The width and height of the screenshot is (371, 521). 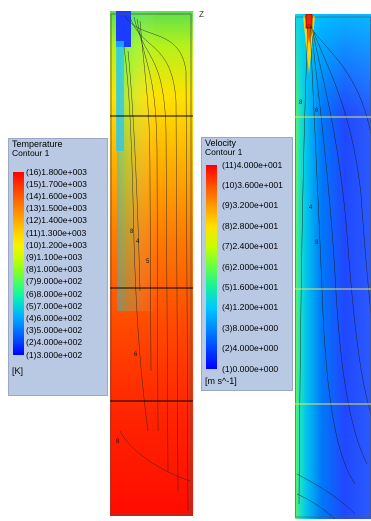 What do you see at coordinates (309, 173) in the screenshot?
I see `velocity-contour-labels: 8 6 4 8` at bounding box center [309, 173].